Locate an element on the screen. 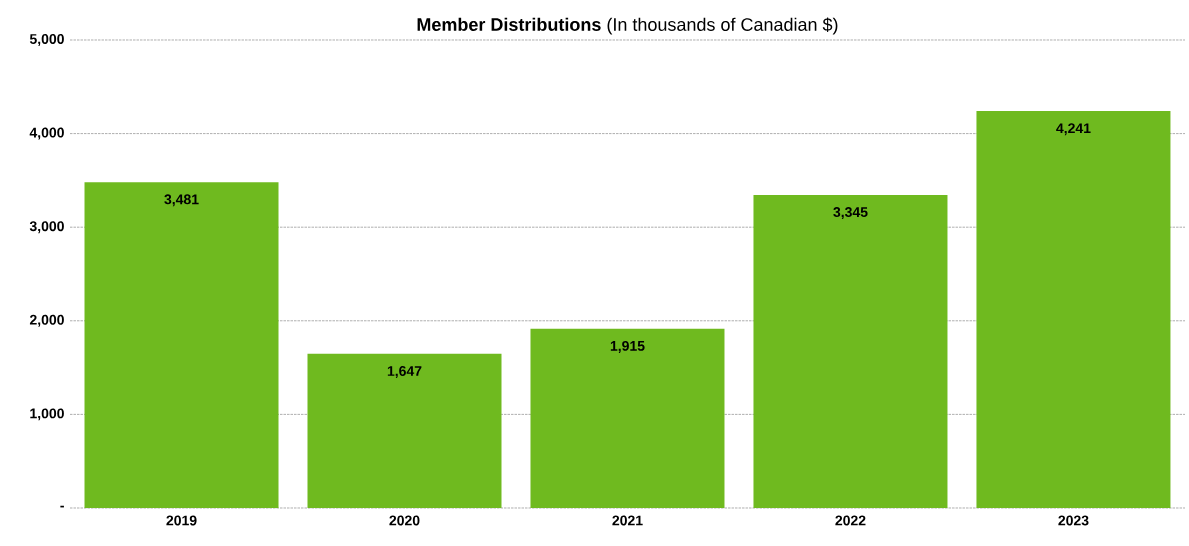  y-tick-label: 3,000 is located at coordinates (46, 227).